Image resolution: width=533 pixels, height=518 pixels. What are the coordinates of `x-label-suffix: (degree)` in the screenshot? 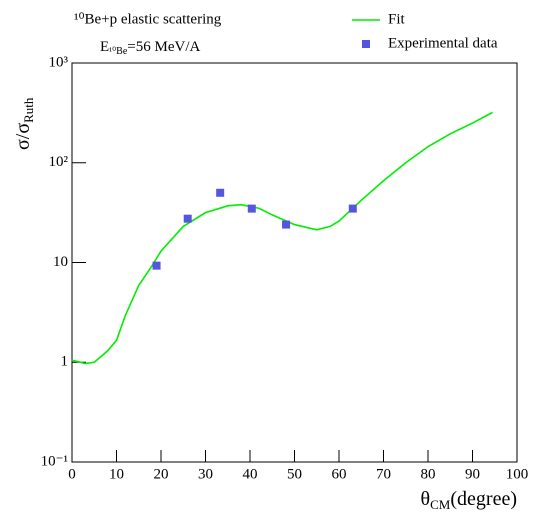 It's located at (483, 499).